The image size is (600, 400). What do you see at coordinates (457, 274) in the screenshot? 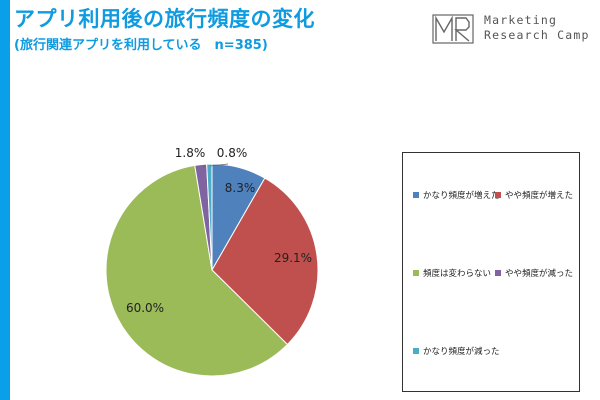
I see `legend-label: 頻度は変わらない` at bounding box center [457, 274].